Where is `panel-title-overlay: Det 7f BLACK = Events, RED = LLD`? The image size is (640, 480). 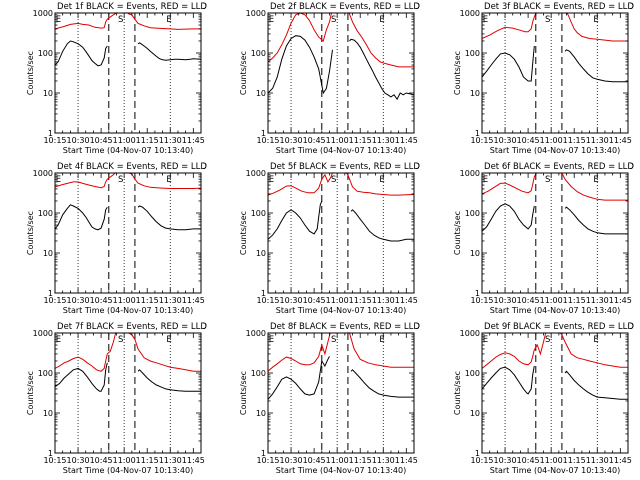 panel-title-overlay: Det 7f BLACK = Events, RED = LLD is located at coordinates (132, 327).